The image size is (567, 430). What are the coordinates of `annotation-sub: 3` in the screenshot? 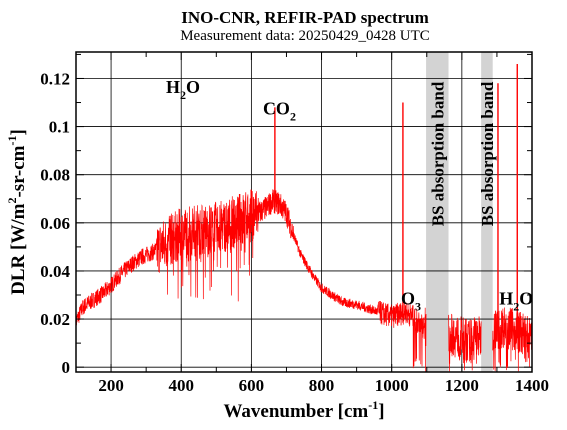 It's located at (418, 307).